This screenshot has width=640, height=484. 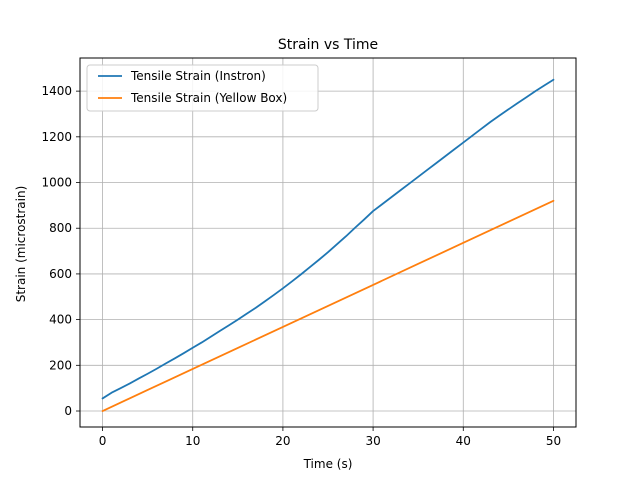 I want to click on y-axis-label: Strain (microstrain), so click(x=21, y=244).